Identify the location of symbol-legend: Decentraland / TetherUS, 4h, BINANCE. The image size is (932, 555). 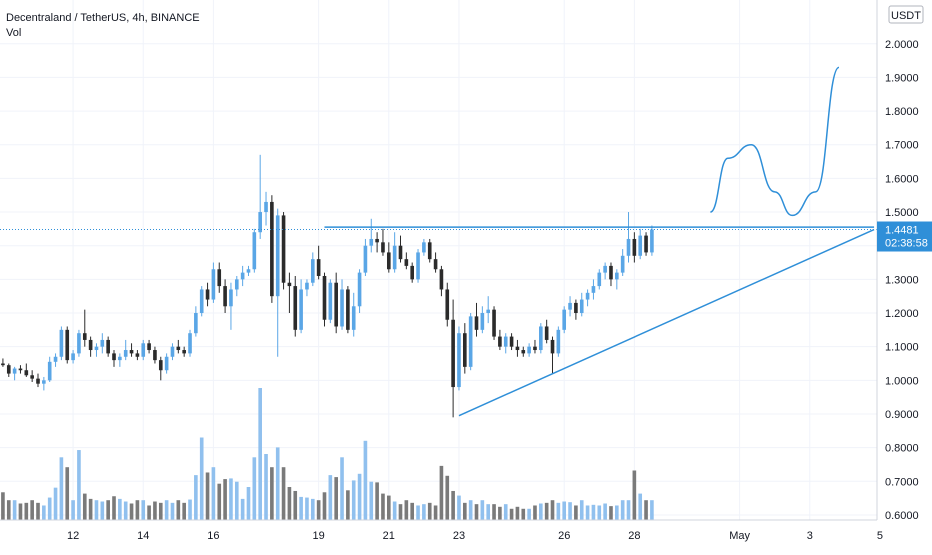
(103, 18).